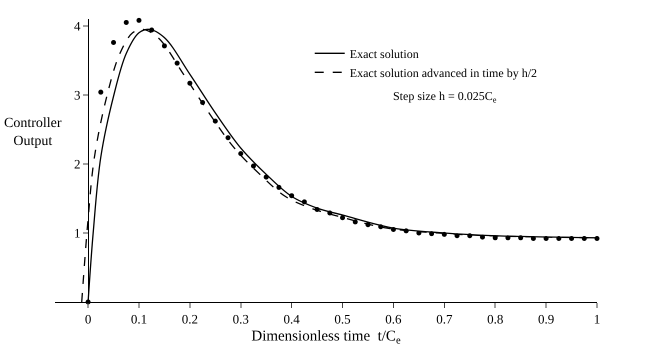 Image resolution: width=650 pixels, height=358 pixels. Describe the element at coordinates (495, 319) in the screenshot. I see `x-tick-label: 0.8` at that location.